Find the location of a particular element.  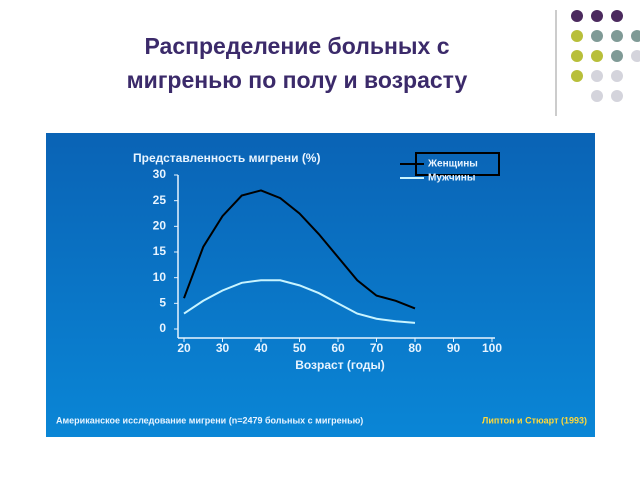

legend-label: Мужчины is located at coordinates (451, 178).